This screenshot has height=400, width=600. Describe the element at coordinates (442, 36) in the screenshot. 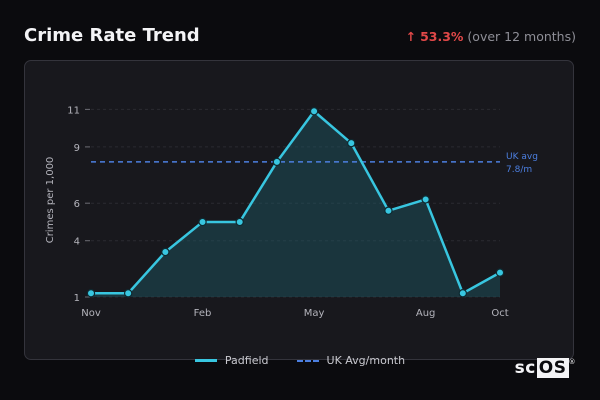

I see `change-value: 53.3%` at that location.